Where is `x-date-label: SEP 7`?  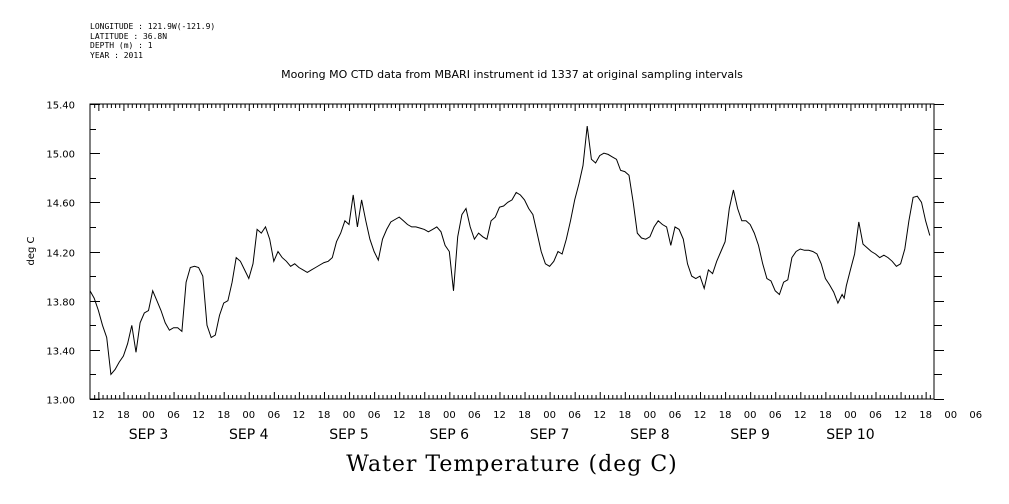
x-date-label: SEP 7 is located at coordinates (550, 435).